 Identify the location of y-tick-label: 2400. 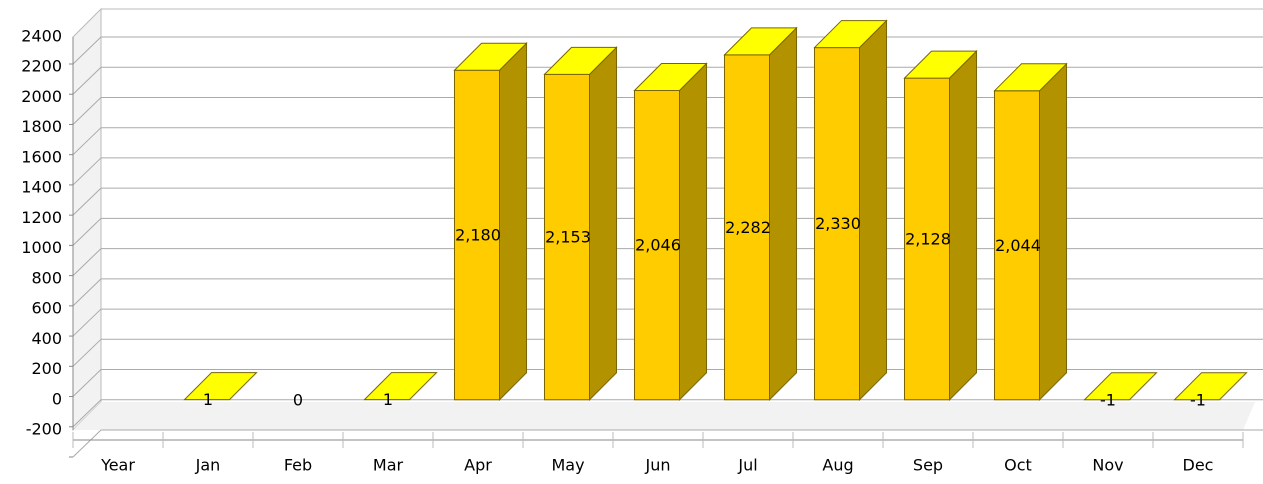
(41, 36).